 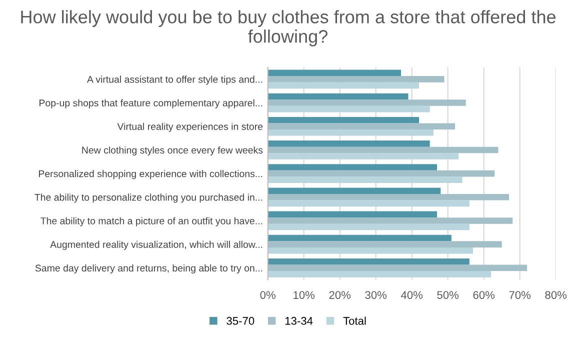 I want to click on x-tick-label: 20%, so click(x=340, y=295).